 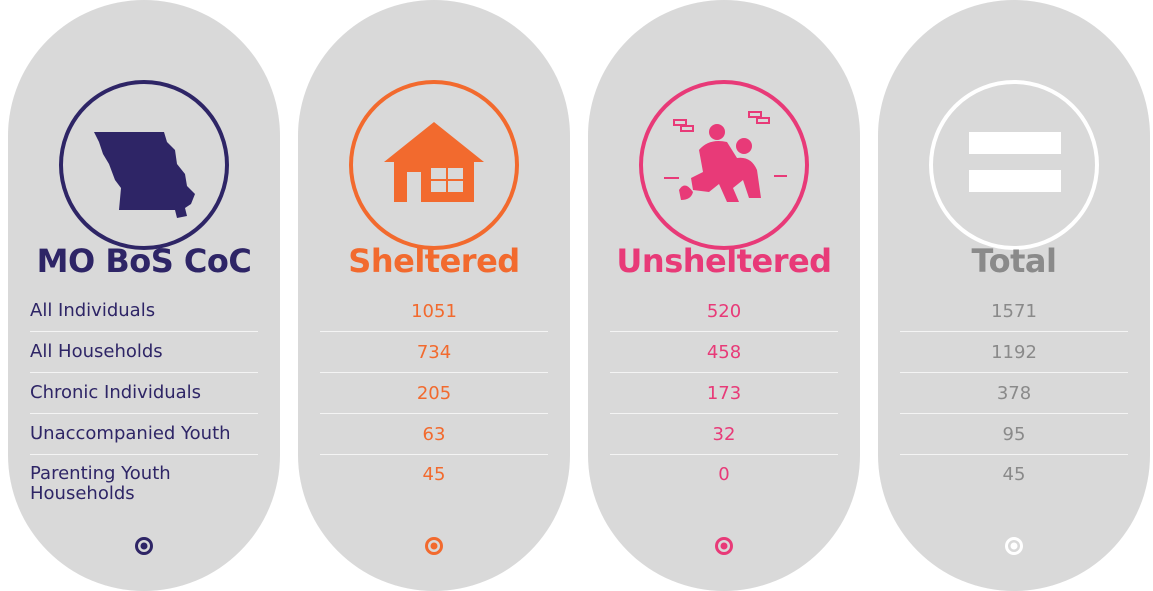 I want to click on column-title: Total, so click(x=1014, y=261).